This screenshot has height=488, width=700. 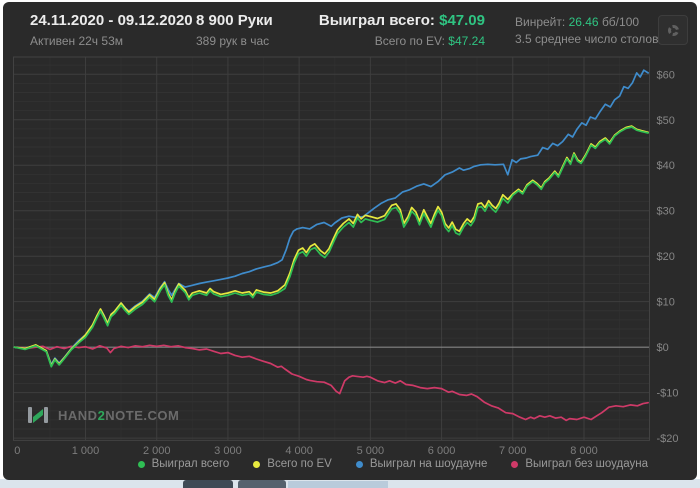 What do you see at coordinates (540, 22) in the screenshot?
I see `winrate-label: Винрейт:` at bounding box center [540, 22].